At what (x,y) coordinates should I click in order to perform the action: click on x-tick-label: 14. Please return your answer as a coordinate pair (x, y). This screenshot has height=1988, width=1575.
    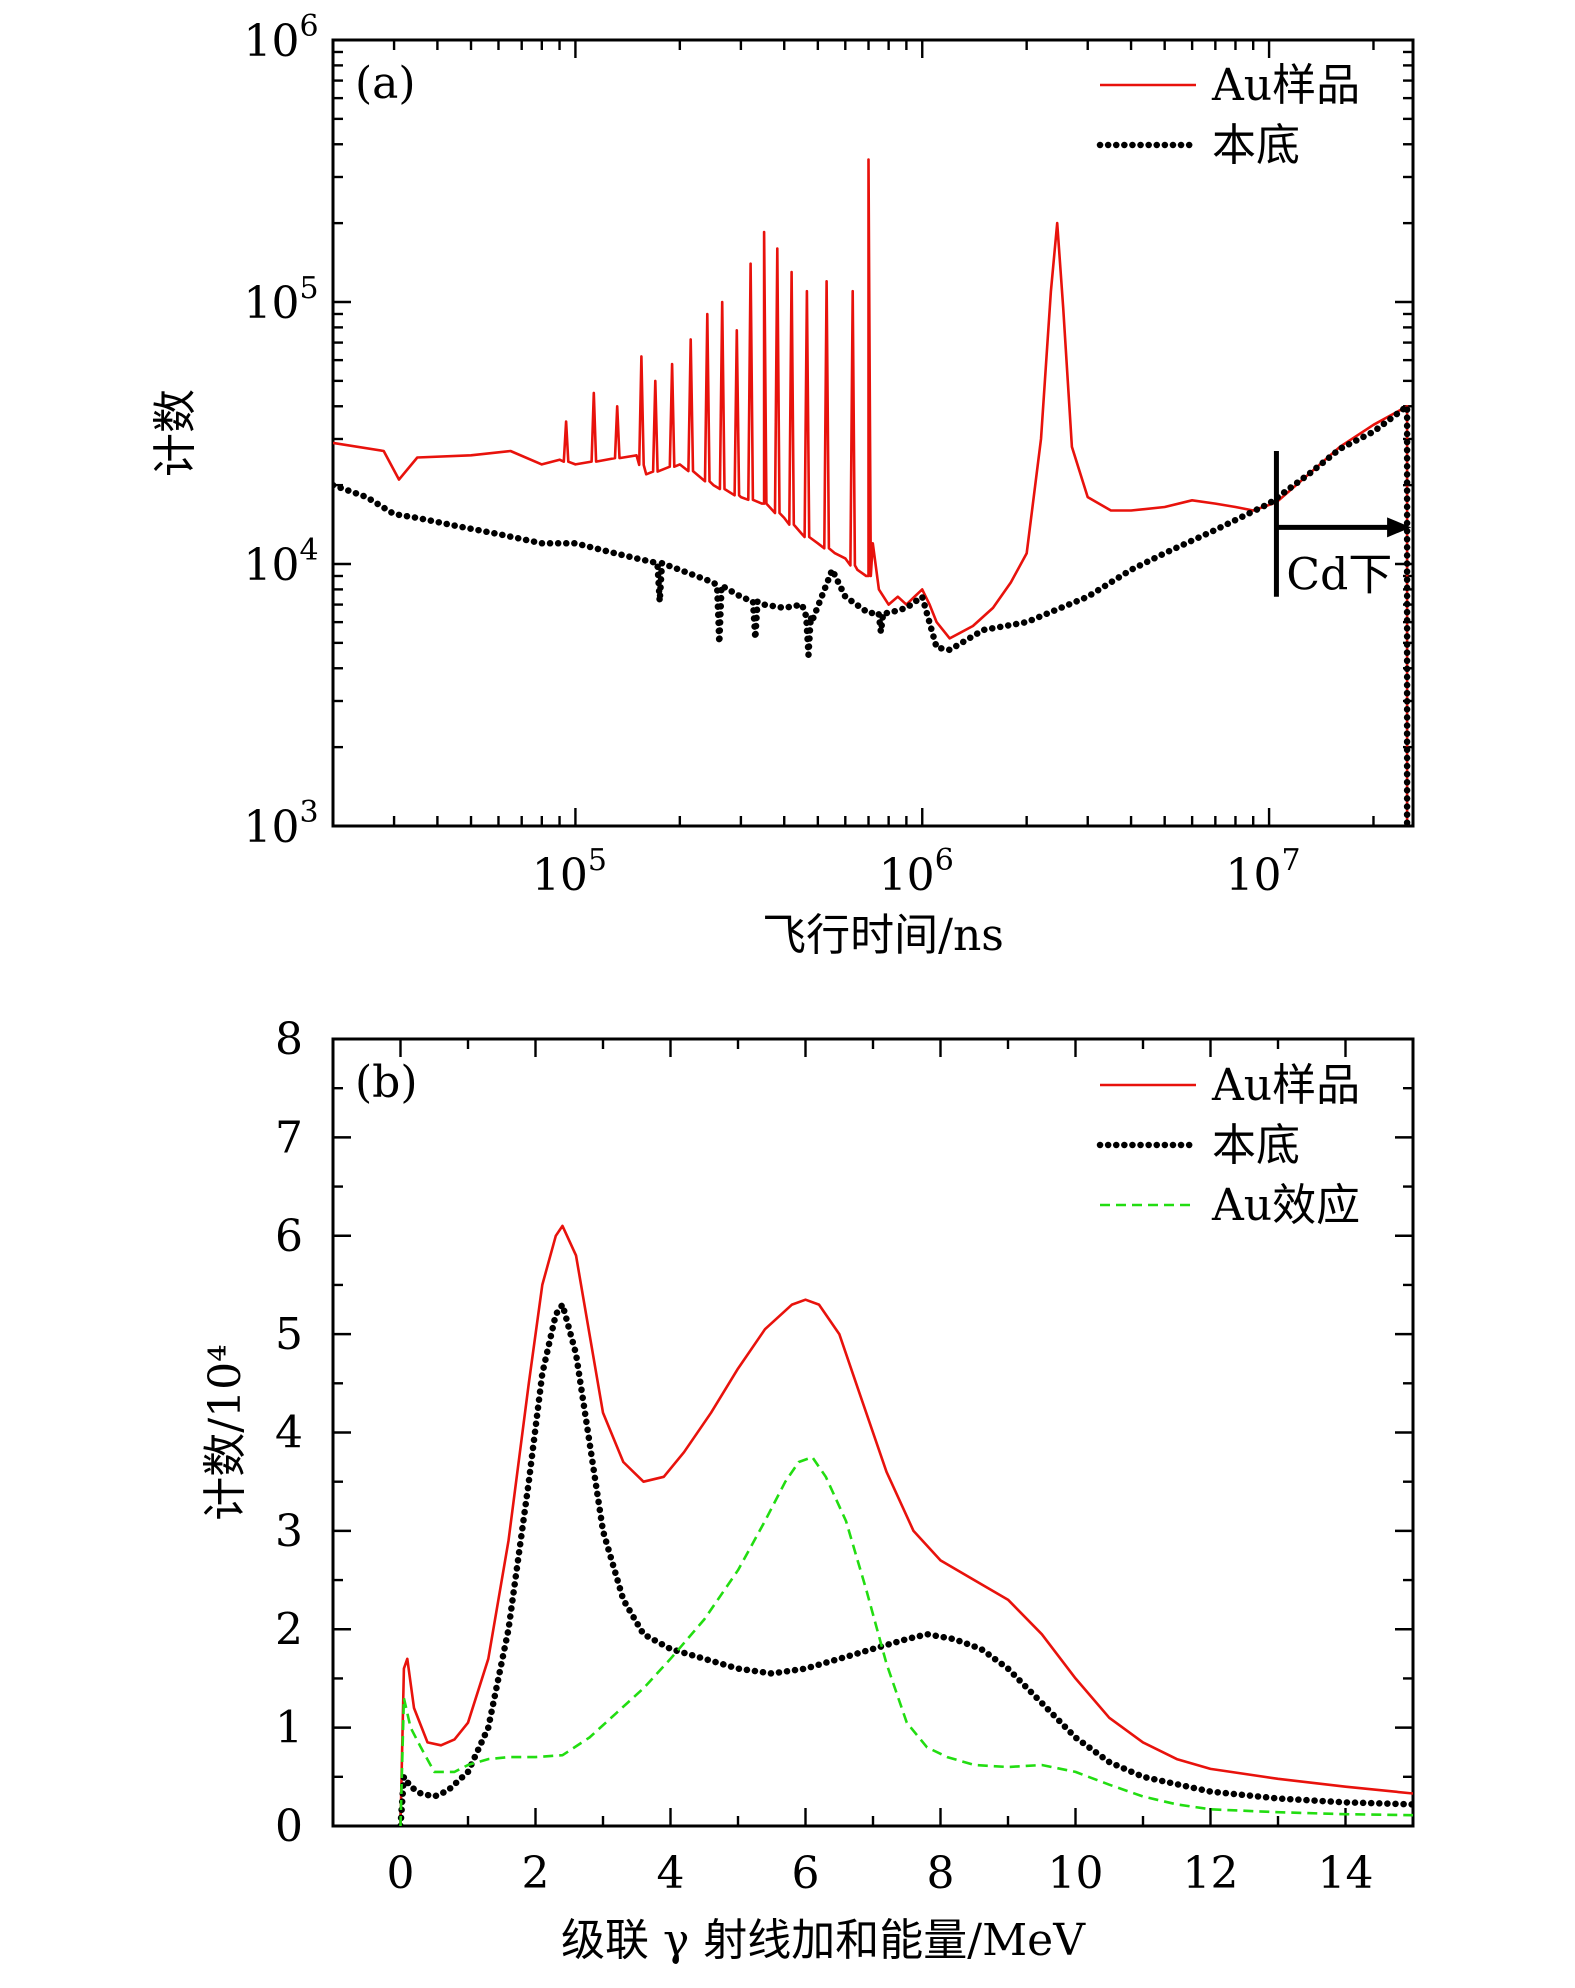
    Looking at the image, I should click on (1346, 1873).